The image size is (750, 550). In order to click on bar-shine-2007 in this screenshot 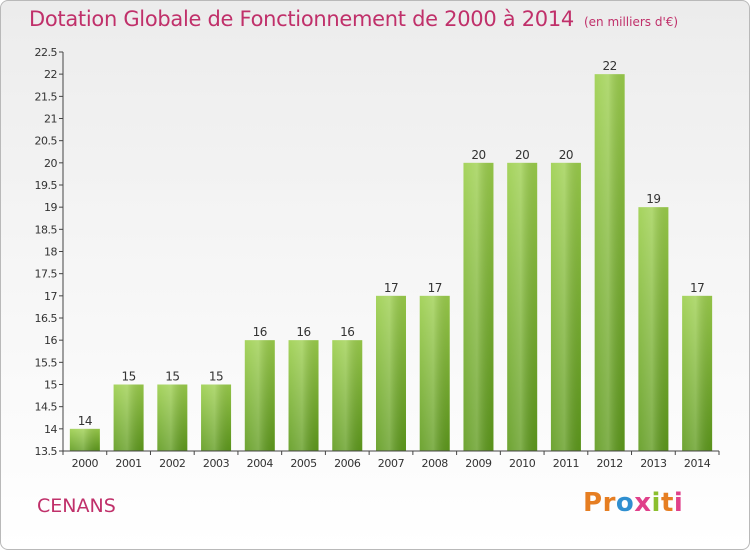, I will do `click(391, 373)`.